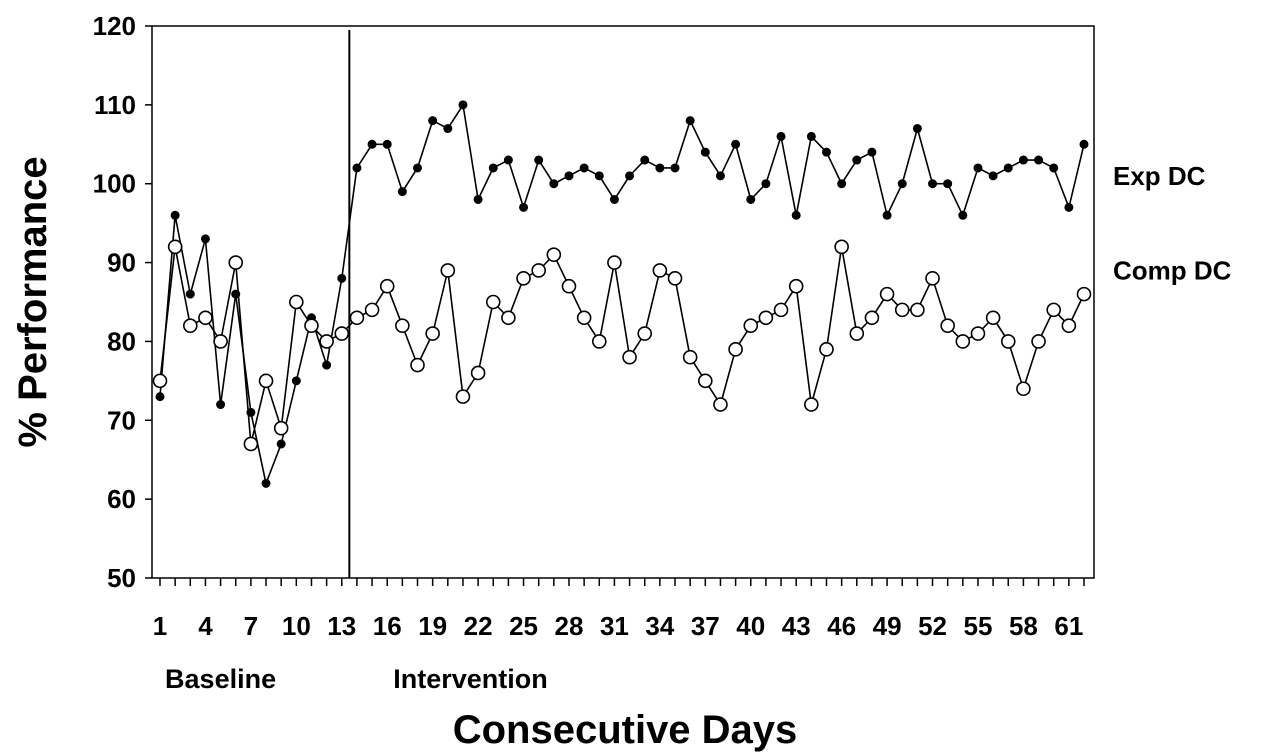  Describe the element at coordinates (114, 26) in the screenshot. I see `y-tick-label: 120` at that location.